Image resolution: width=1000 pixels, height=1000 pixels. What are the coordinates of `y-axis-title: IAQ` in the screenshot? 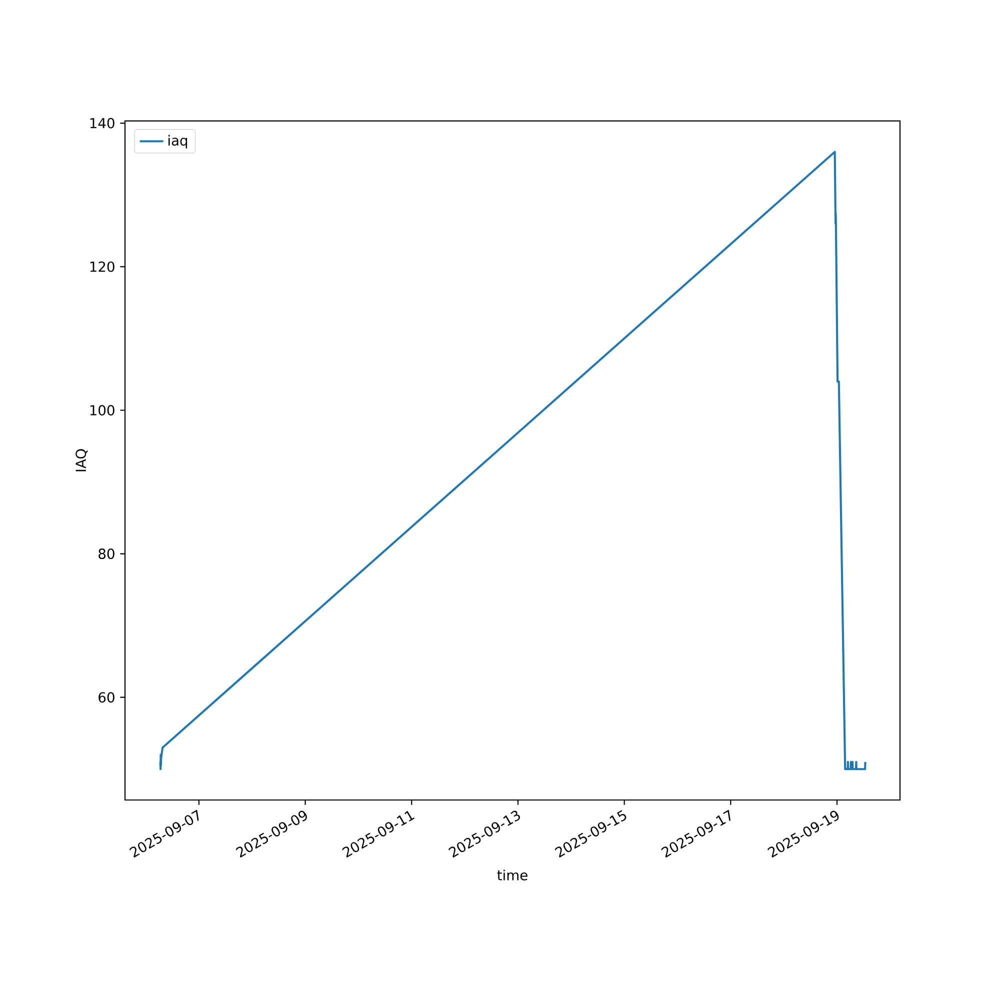 It's located at (82, 460).